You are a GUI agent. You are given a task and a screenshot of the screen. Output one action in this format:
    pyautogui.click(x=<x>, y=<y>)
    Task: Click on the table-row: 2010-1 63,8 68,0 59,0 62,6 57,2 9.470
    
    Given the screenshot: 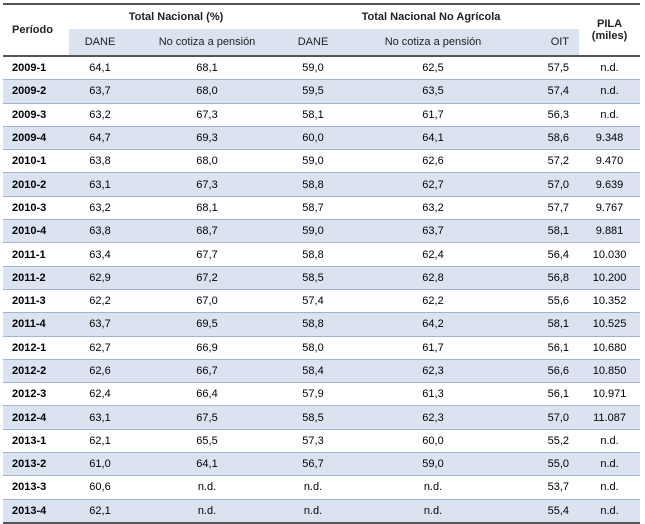 What is the action you would take?
    pyautogui.click(x=322, y=161)
    